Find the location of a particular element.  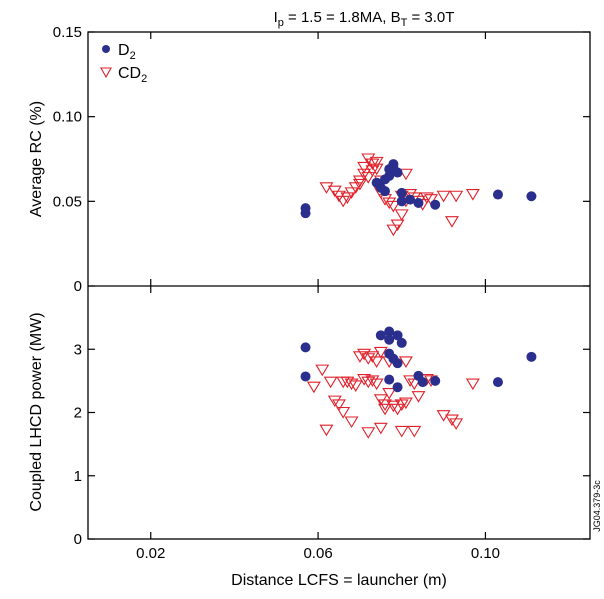

legend-cd2-main: CD is located at coordinates (129, 73).